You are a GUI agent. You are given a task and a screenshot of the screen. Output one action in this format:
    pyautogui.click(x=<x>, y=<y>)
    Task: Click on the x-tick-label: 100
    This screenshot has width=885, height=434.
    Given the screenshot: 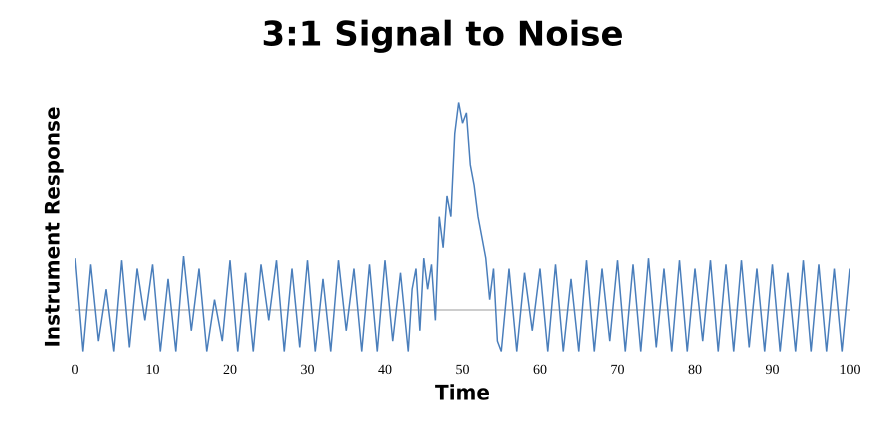 What is the action you would take?
    pyautogui.click(x=850, y=370)
    